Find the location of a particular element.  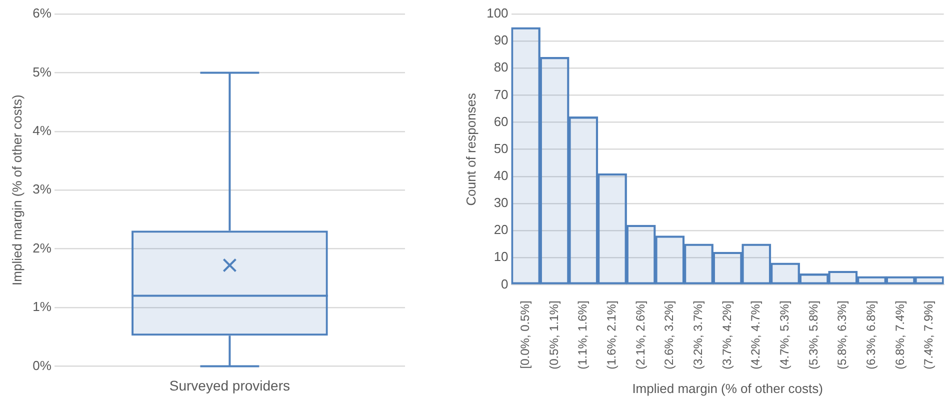

x-tick-label: (2.6%, 3.2%] is located at coordinates (669, 335).